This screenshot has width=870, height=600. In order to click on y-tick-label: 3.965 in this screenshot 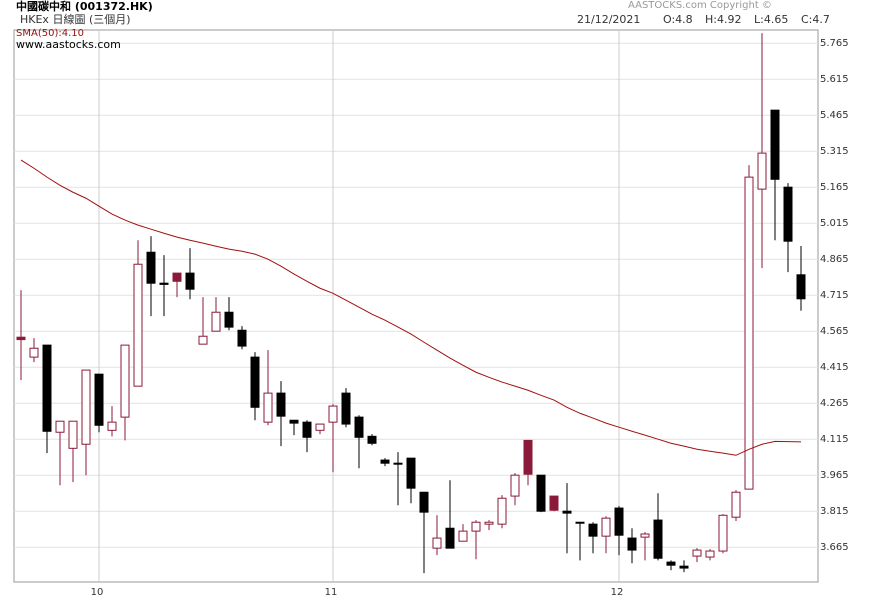, I will do `click(834, 475)`.